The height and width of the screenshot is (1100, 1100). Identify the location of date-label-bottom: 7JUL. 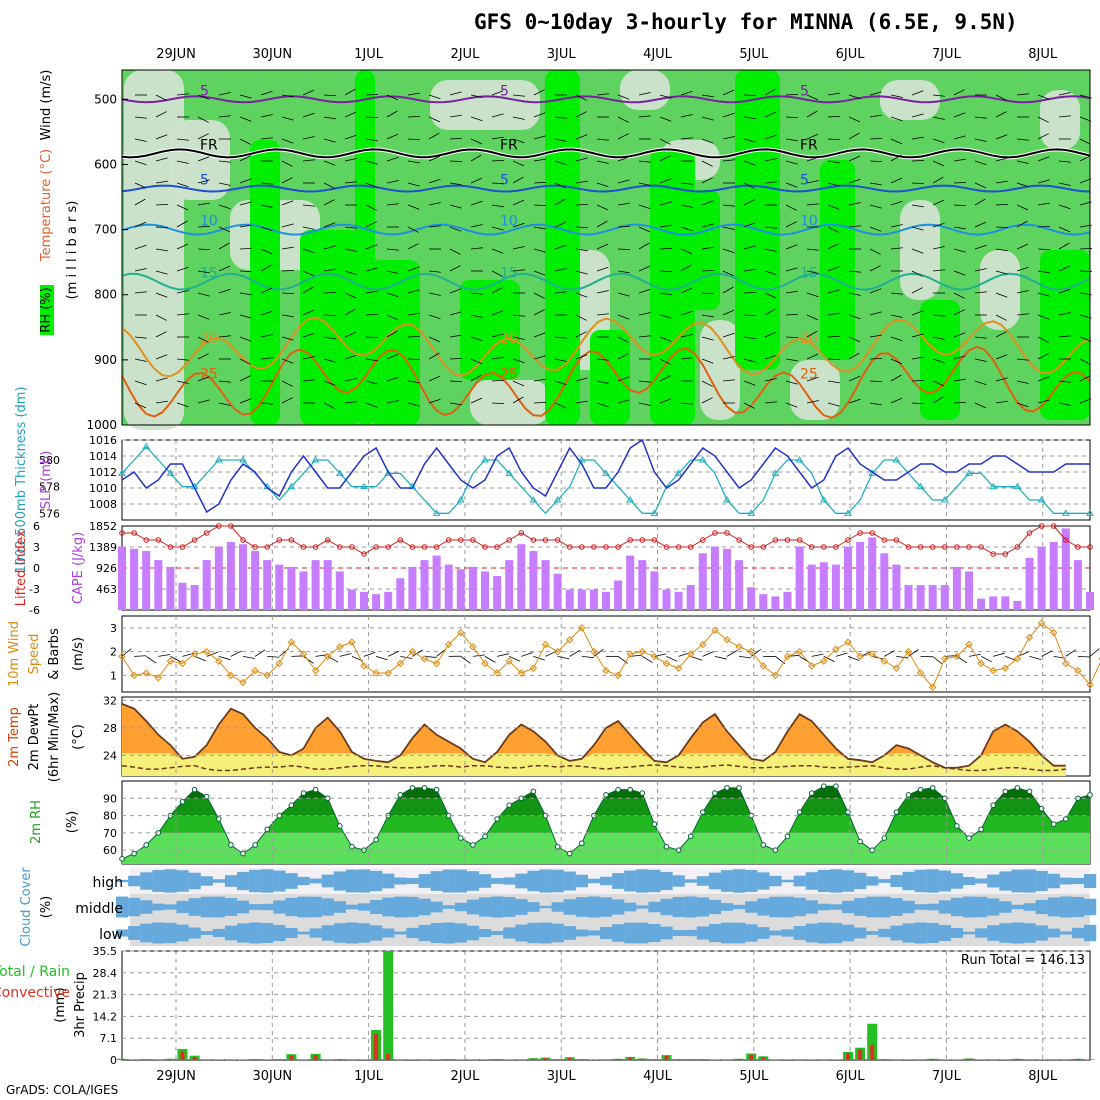
(947, 1076).